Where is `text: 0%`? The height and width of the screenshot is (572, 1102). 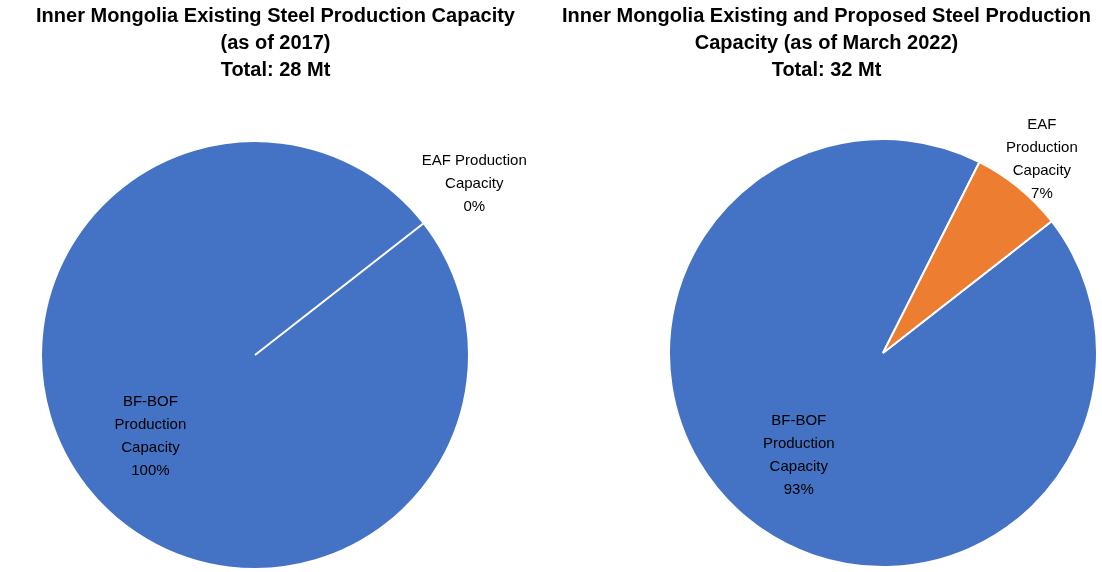
text: 0% is located at coordinates (474, 205).